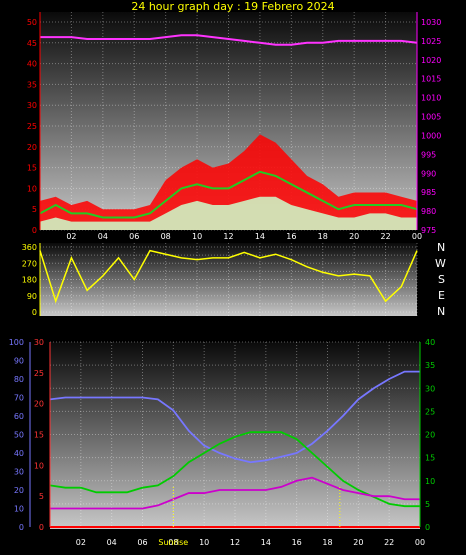  Describe the element at coordinates (32, 296) in the screenshot. I see `y-tick-label-direction: 90` at that location.